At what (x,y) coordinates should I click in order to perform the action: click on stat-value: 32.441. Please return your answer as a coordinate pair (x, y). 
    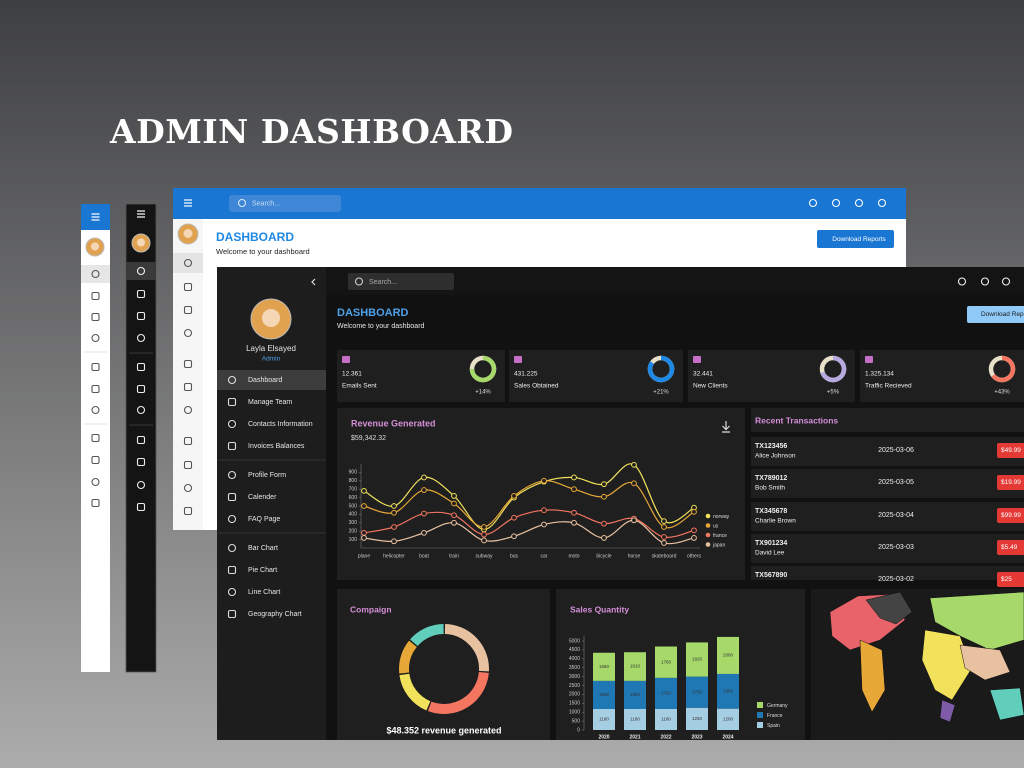
    Looking at the image, I should click on (703, 374).